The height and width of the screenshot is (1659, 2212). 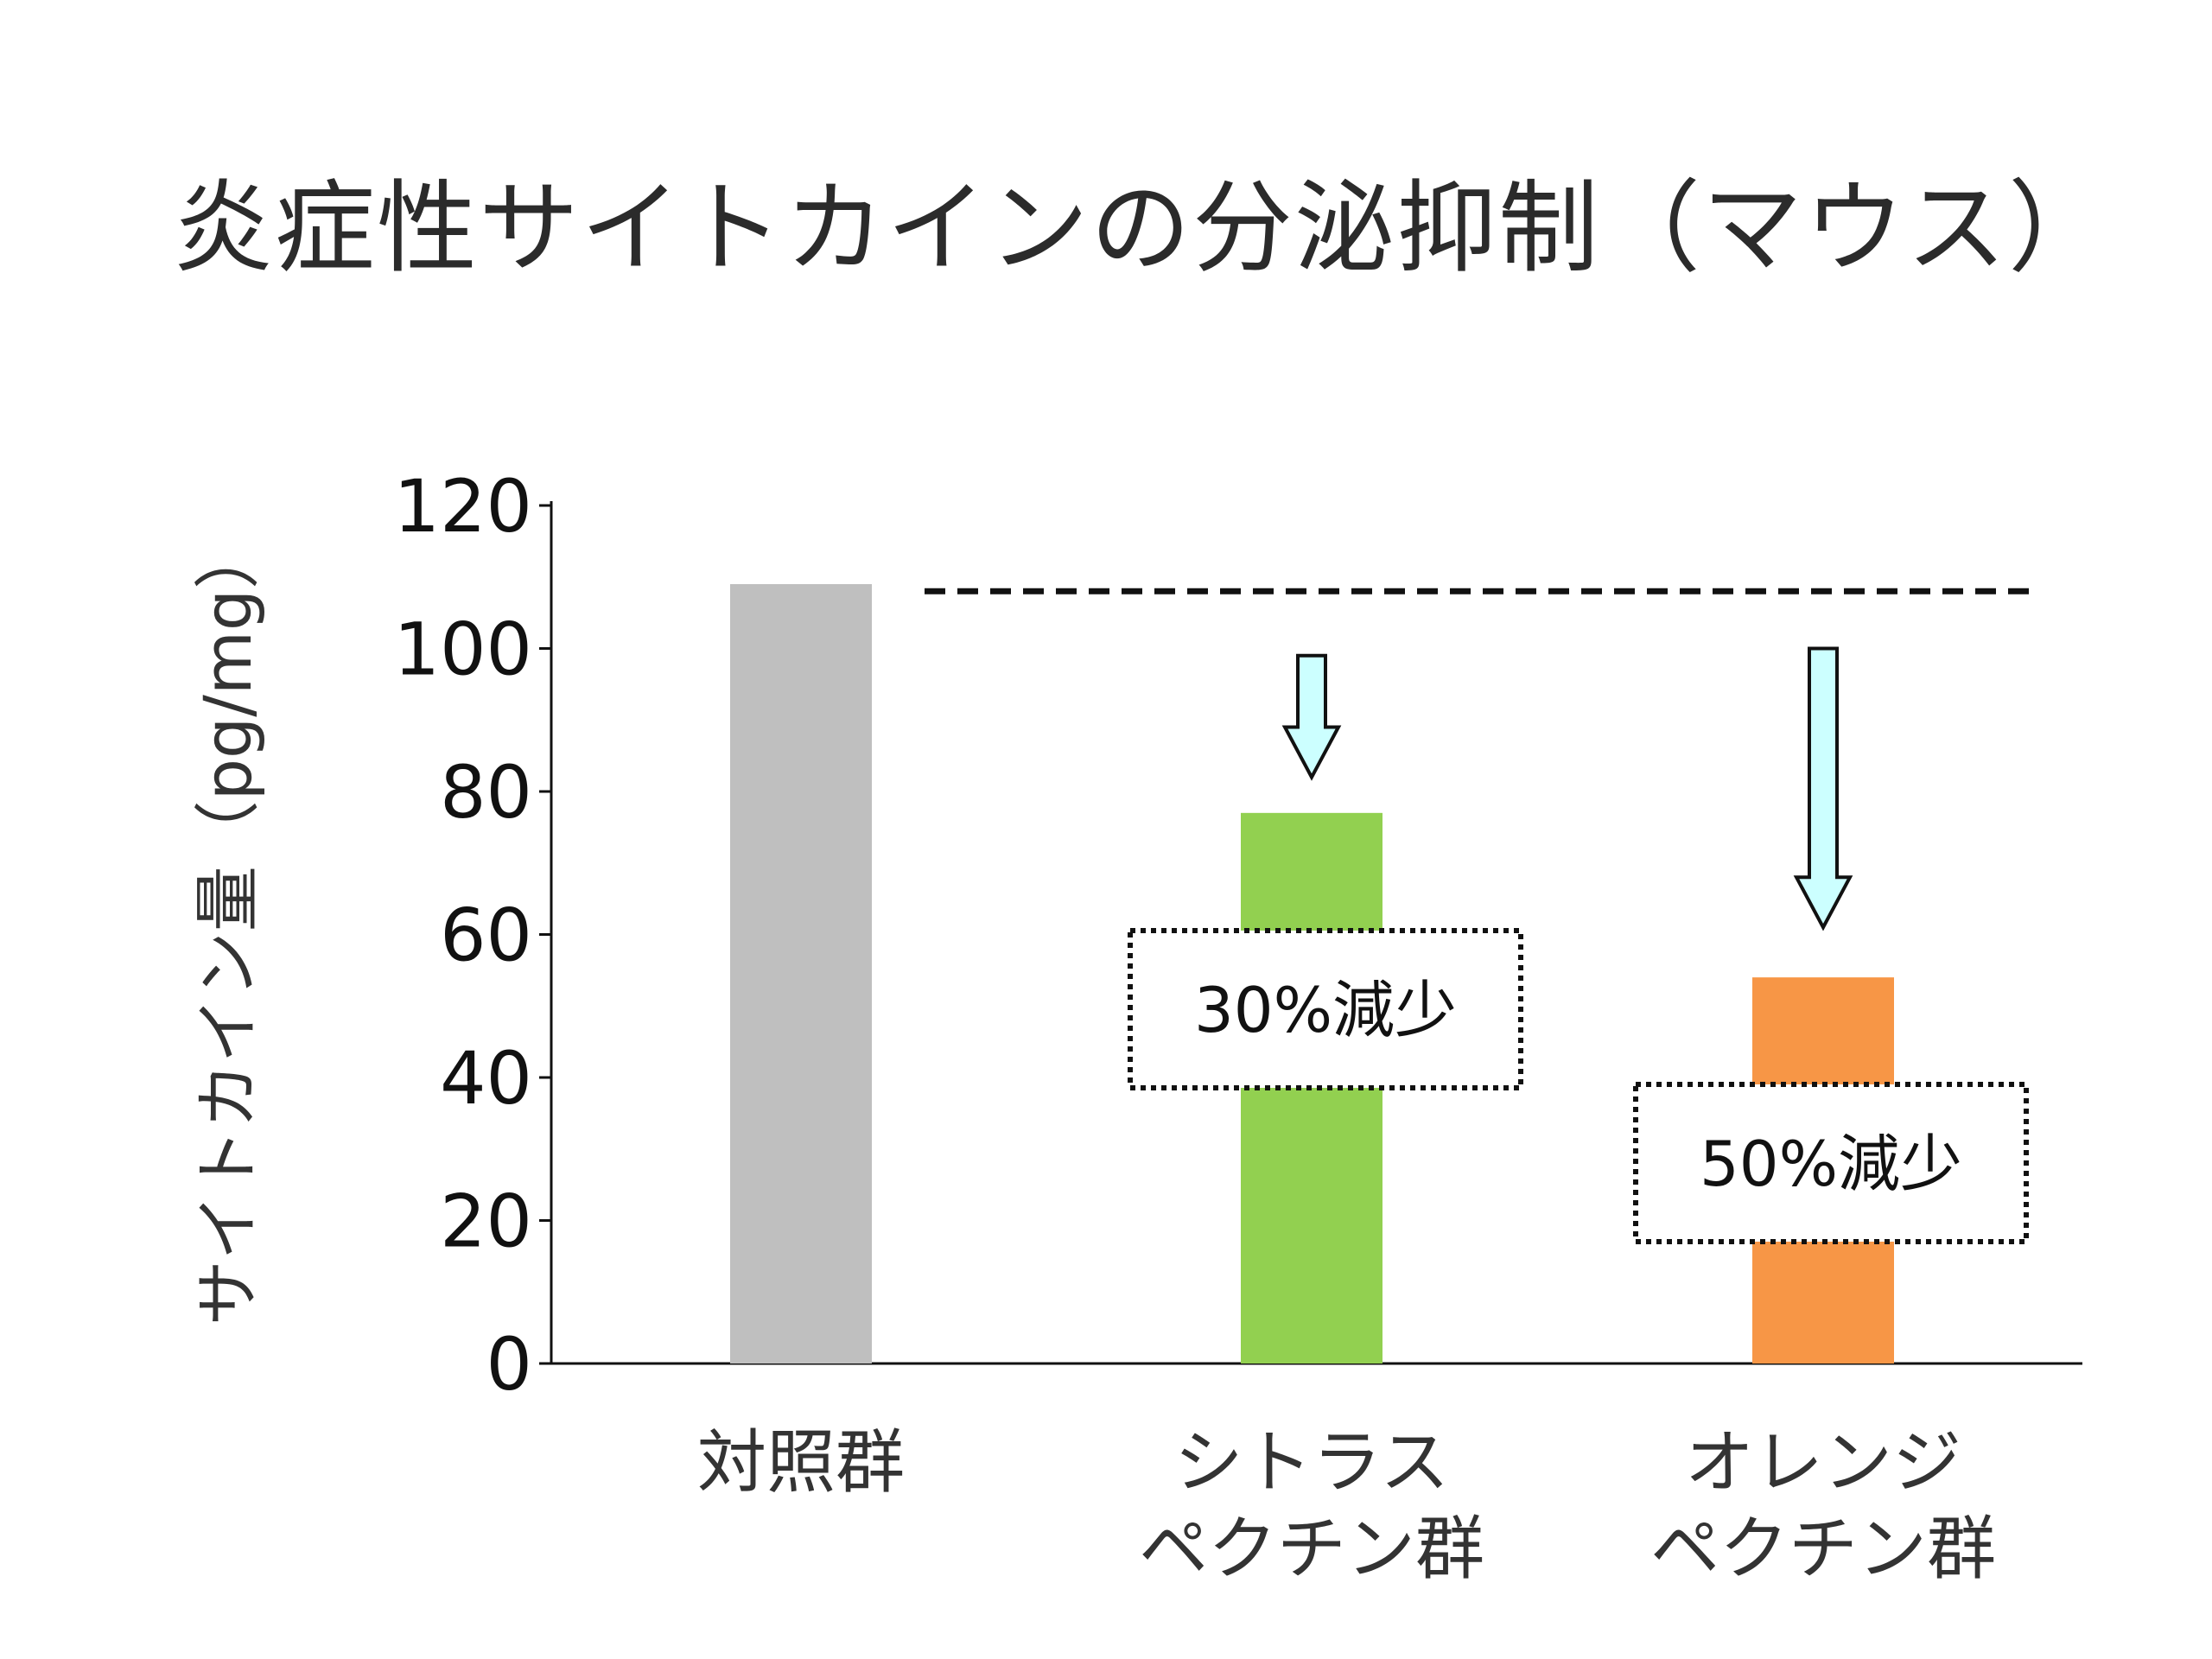 I want to click on annotation-label: 30%減少, so click(x=1325, y=1010).